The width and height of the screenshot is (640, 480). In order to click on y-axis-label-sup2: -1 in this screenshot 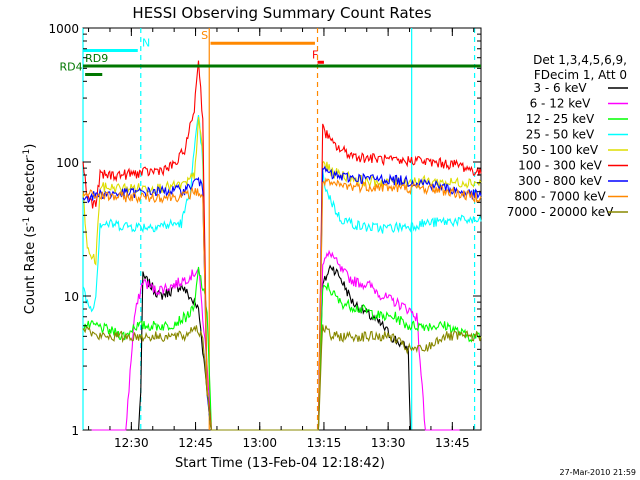, I will do `click(27, 153)`.